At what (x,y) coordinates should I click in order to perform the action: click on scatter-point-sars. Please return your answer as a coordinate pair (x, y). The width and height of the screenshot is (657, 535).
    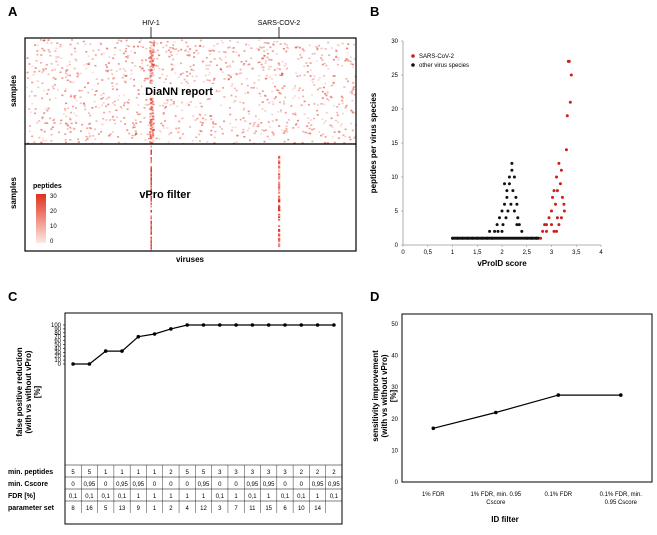
    Looking at the image, I should click on (557, 218).